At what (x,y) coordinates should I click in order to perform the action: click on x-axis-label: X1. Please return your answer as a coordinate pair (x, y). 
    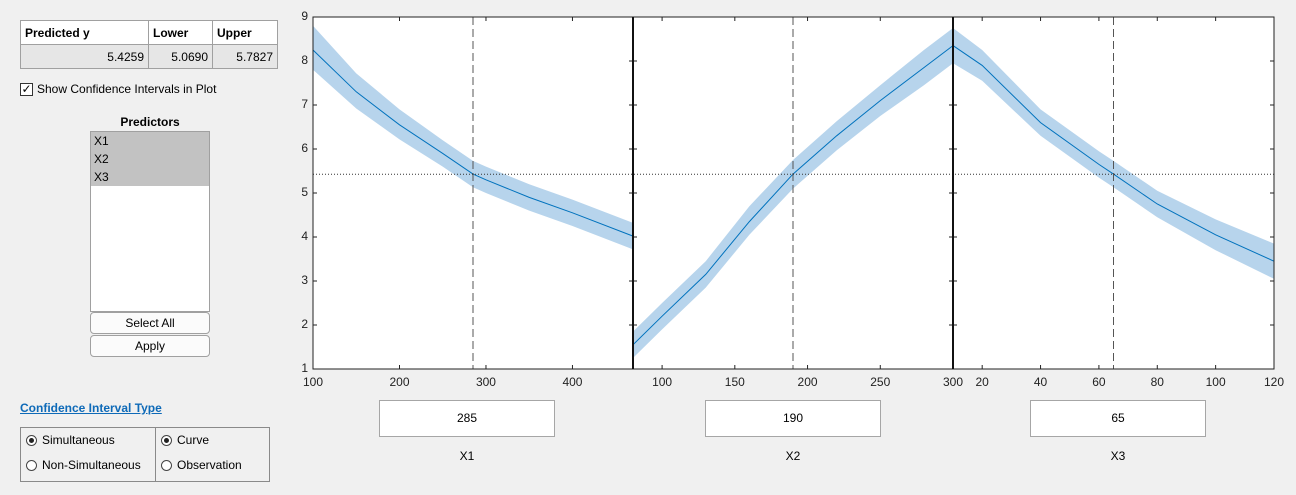
    Looking at the image, I should click on (467, 456).